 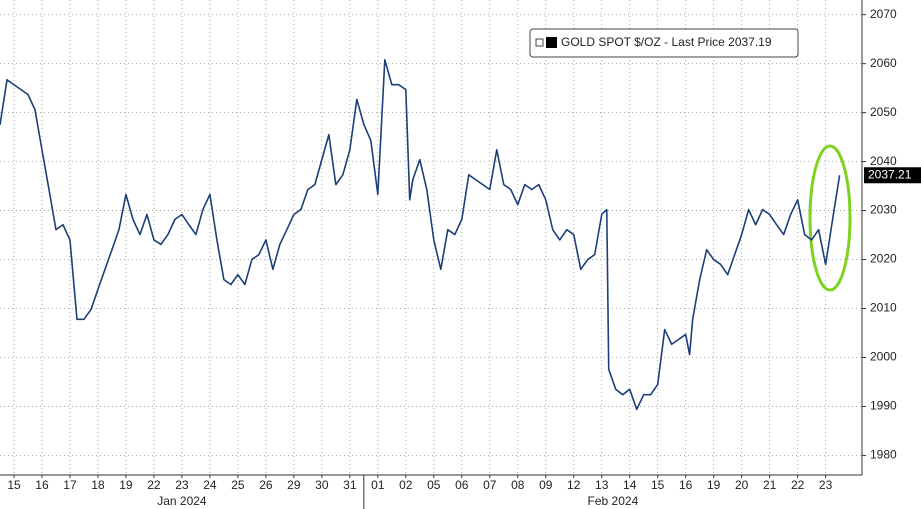 What do you see at coordinates (574, 485) in the screenshot?
I see `x-tick-label: 12` at bounding box center [574, 485].